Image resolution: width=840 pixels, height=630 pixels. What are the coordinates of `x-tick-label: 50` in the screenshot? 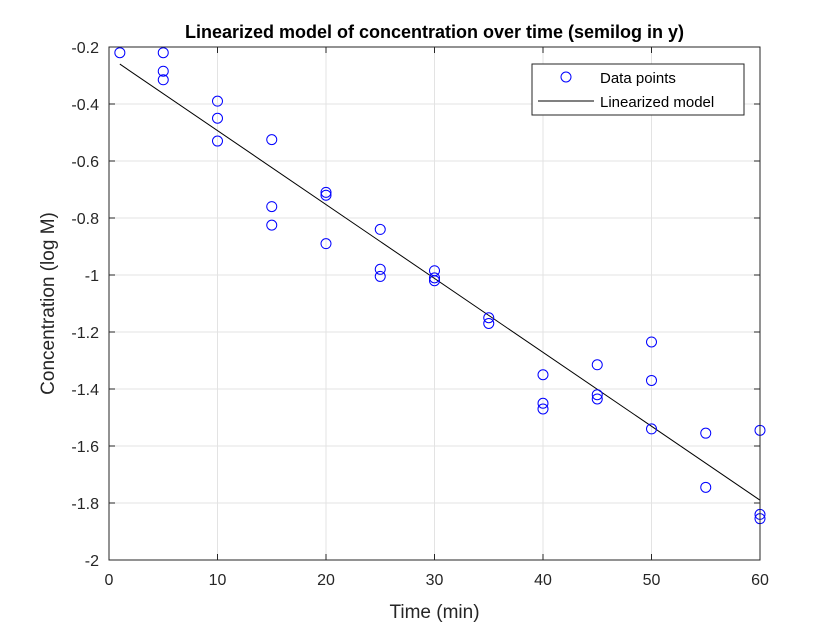 It's located at (652, 580).